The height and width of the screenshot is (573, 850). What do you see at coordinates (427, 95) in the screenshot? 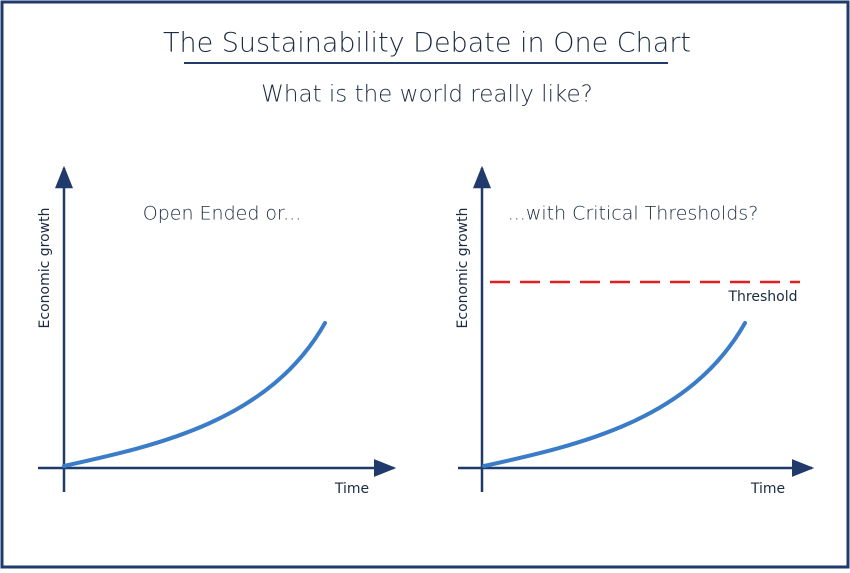
I see `subtitle: What is the world really like?` at bounding box center [427, 95].